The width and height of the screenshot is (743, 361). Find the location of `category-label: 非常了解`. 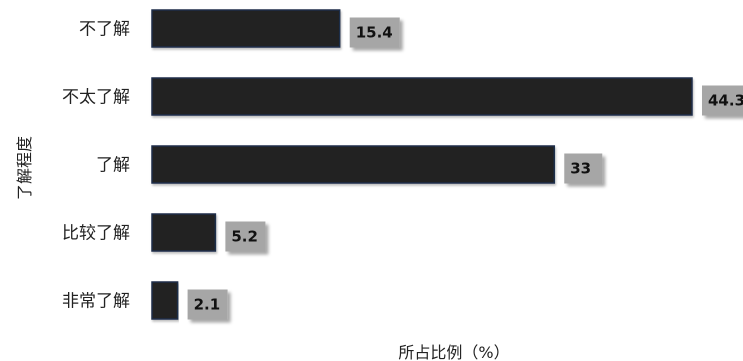

category-label: 非常了解 is located at coordinates (96, 302).